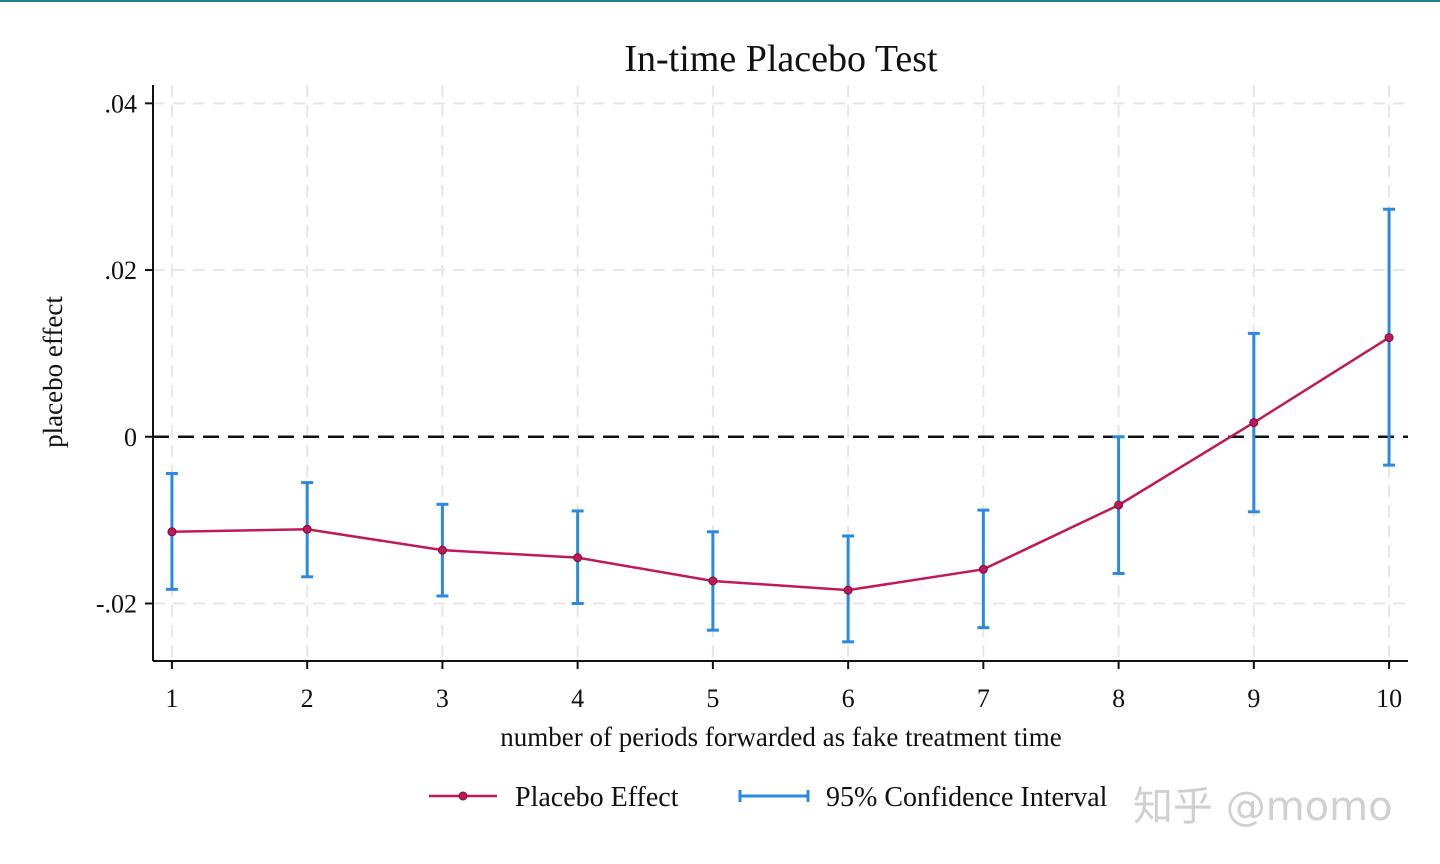 Image resolution: width=1440 pixels, height=864 pixels. What do you see at coordinates (442, 698) in the screenshot?
I see `x-tick-label-3: 3` at bounding box center [442, 698].